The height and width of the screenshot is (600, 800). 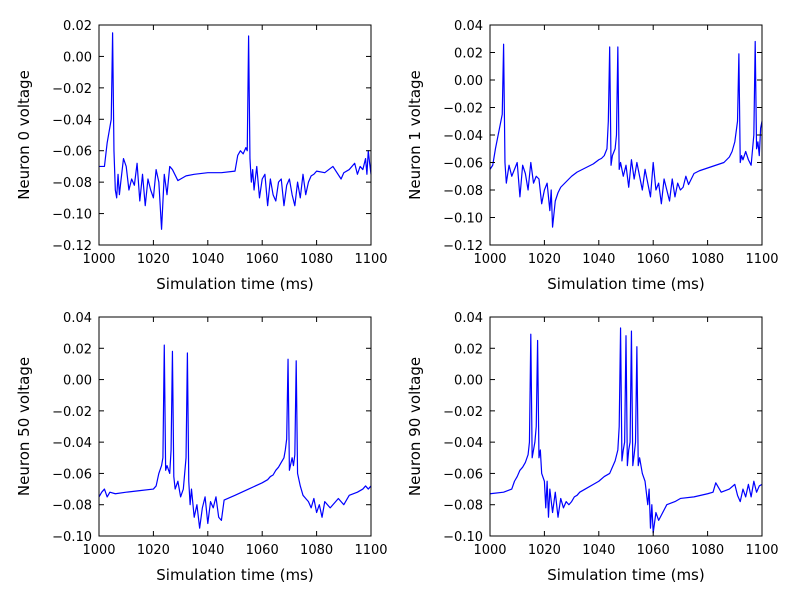 I want to click on y-axis-label: Neuron 50 voltage, so click(x=24, y=426).